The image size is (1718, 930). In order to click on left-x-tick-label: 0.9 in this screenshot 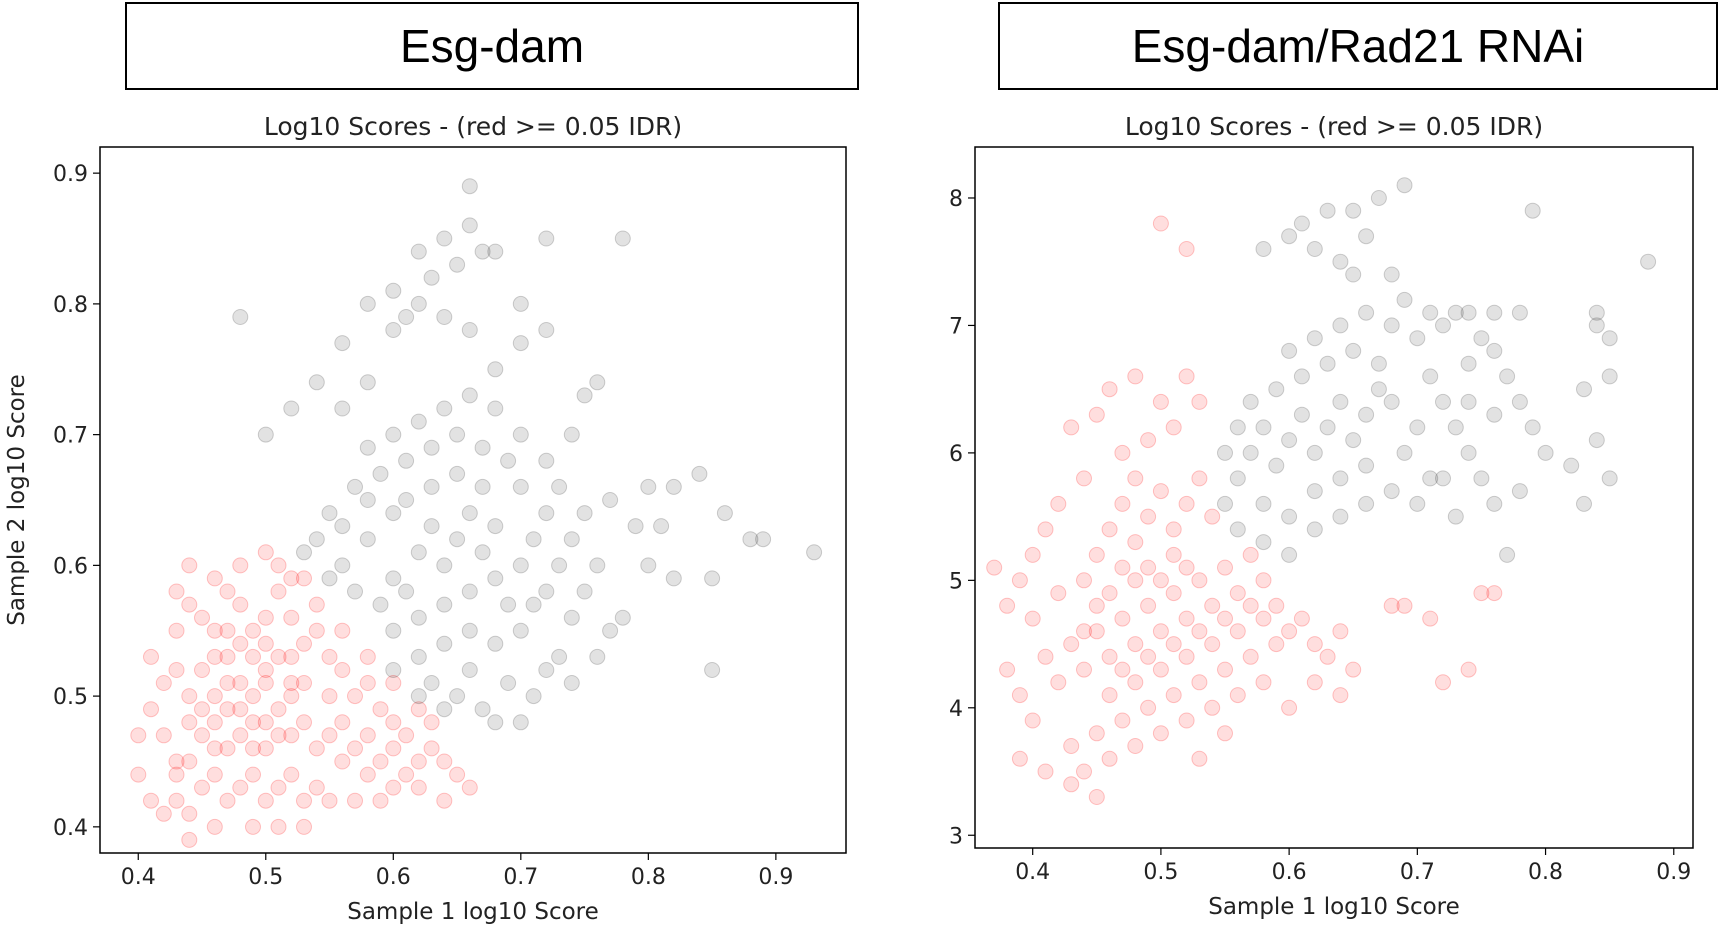, I will do `click(775, 877)`.